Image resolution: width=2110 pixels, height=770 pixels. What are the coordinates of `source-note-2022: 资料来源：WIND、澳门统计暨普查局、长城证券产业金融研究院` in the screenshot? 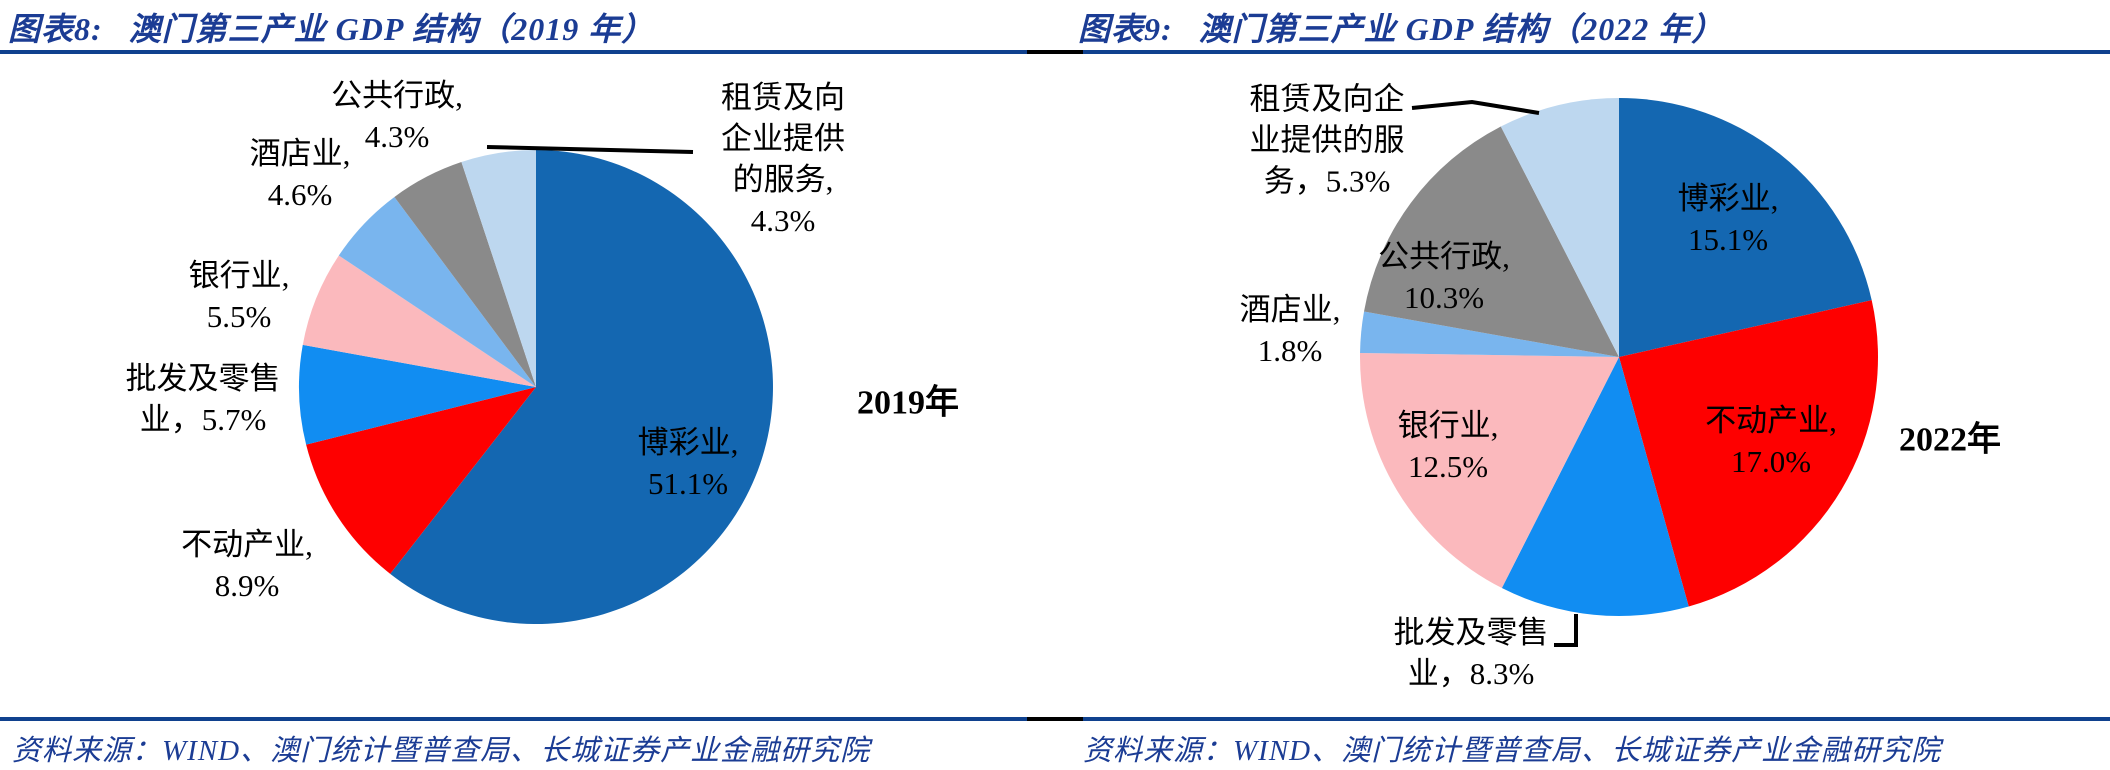 It's located at (1512, 751).